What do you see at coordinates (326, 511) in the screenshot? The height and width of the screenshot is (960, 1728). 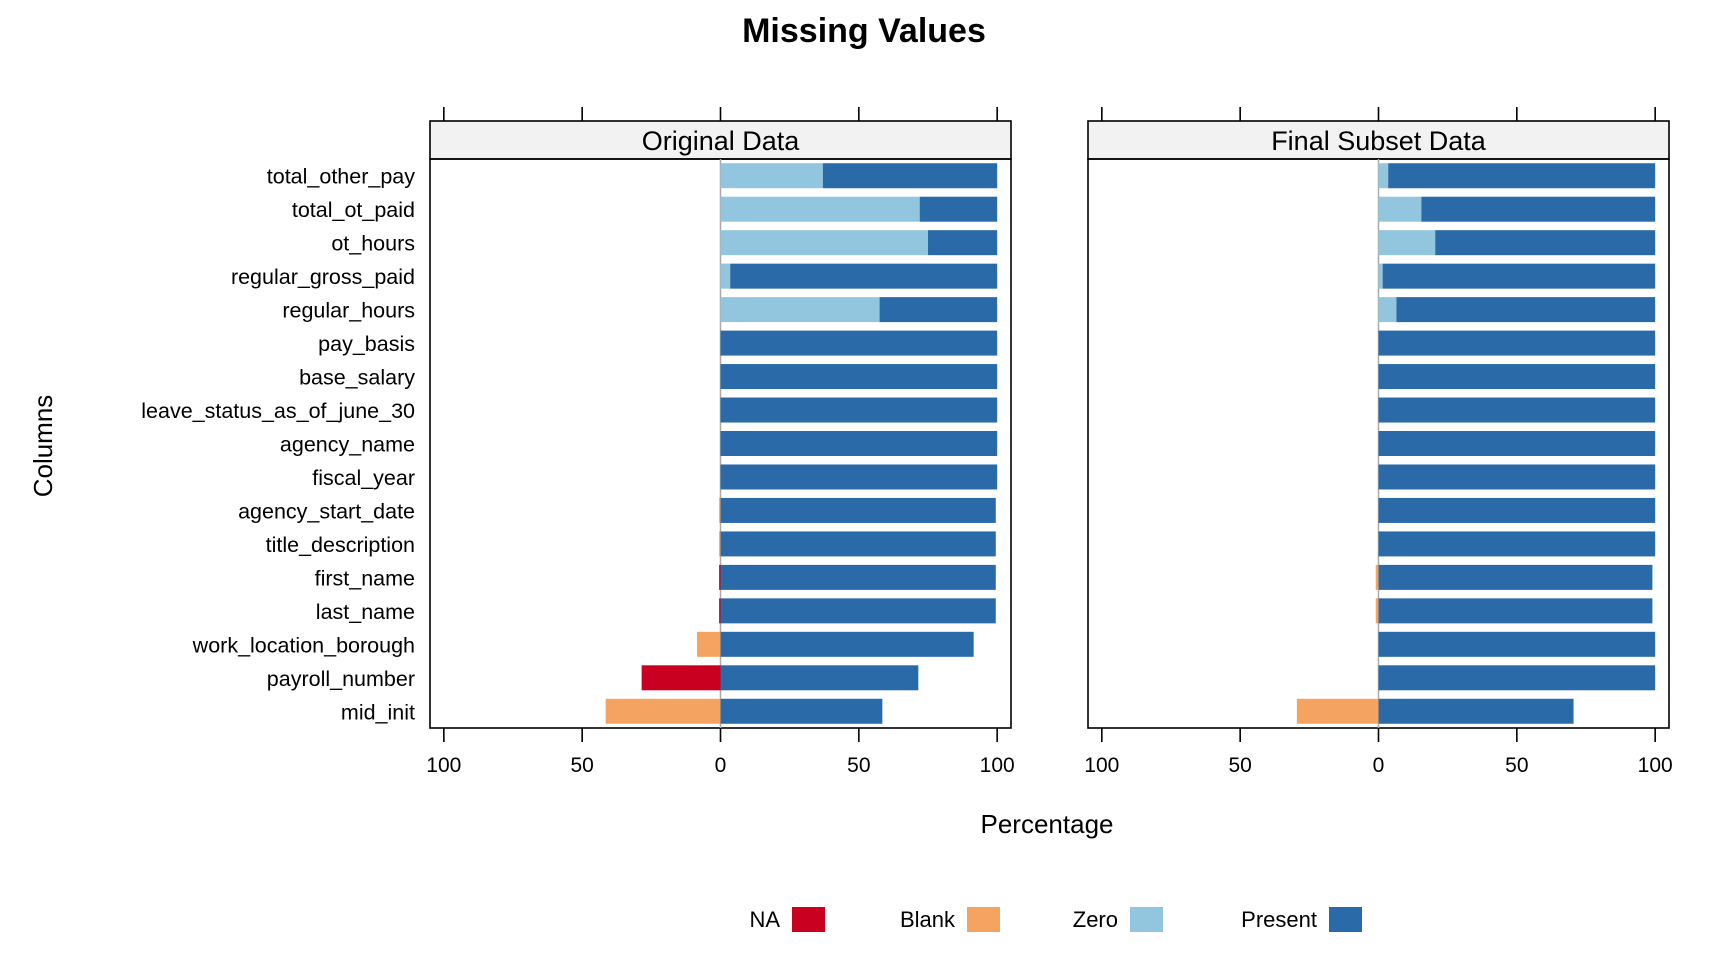 I see `category-label: agency_start_date` at bounding box center [326, 511].